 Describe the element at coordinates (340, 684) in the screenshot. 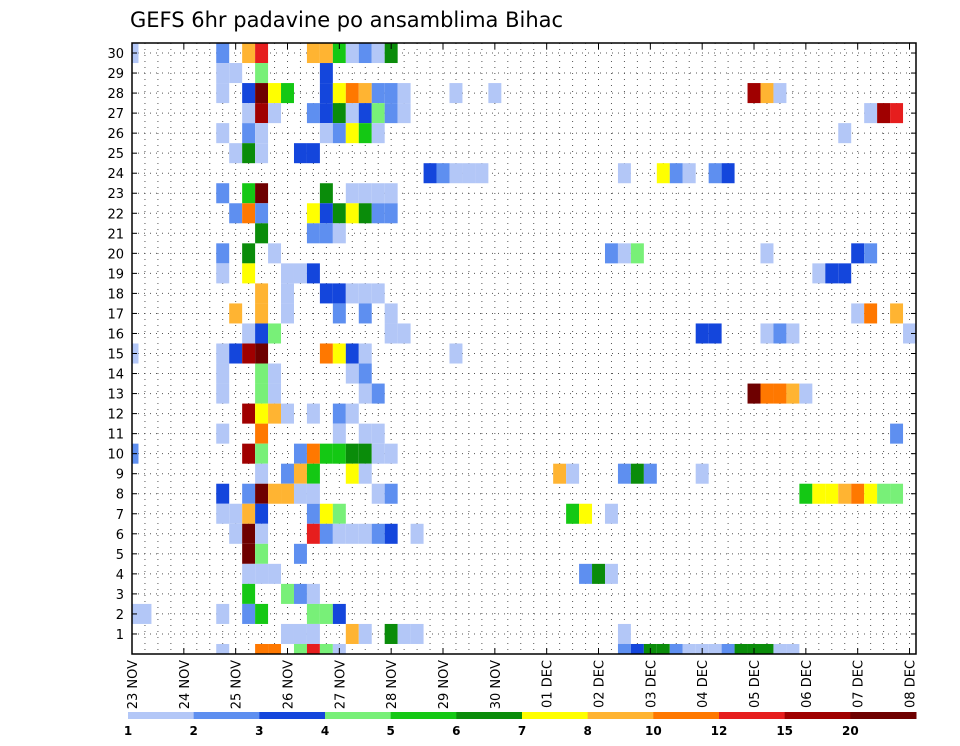

I see `x-tick-label: 27 NOV` at that location.